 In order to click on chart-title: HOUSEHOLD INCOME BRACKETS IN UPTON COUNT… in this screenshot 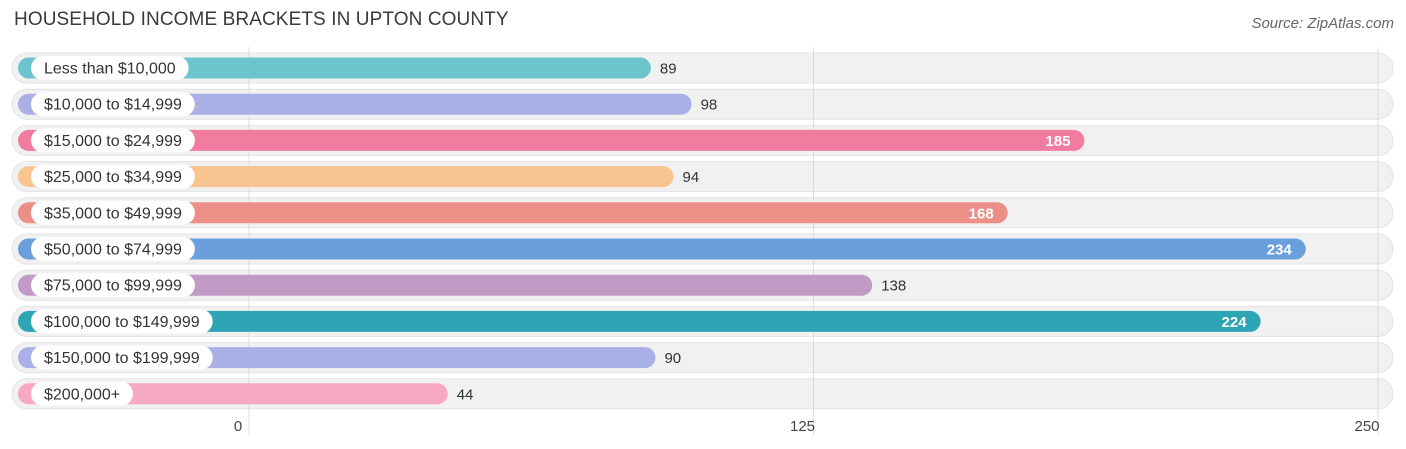, I will do `click(261, 19)`.